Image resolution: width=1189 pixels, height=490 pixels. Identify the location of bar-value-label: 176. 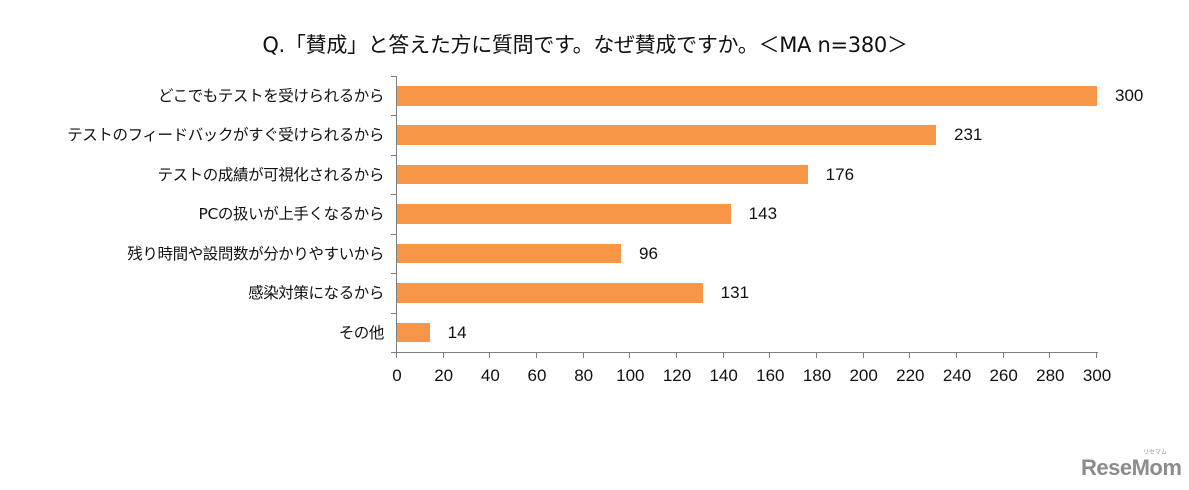
(840, 174).